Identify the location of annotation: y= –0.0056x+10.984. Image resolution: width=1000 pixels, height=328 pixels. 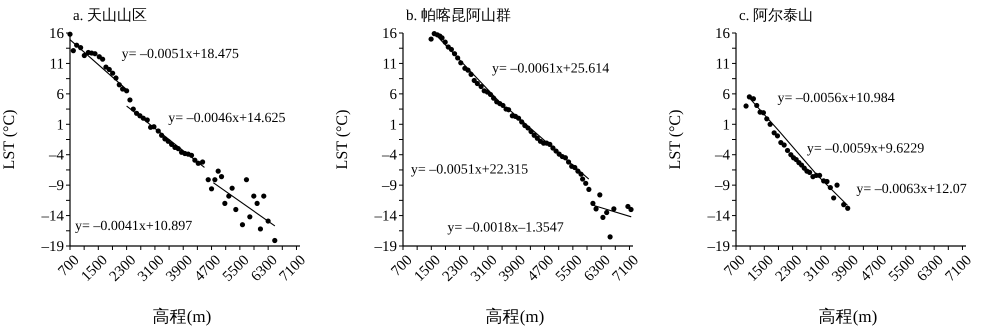
(836, 98).